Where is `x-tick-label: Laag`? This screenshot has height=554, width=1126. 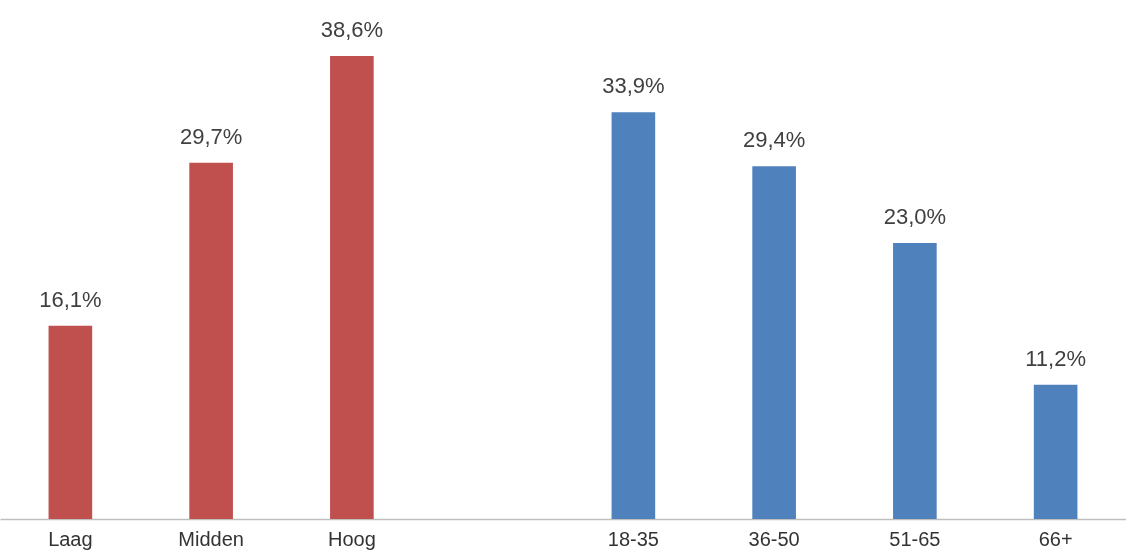
x-tick-label: Laag is located at coordinates (70, 538).